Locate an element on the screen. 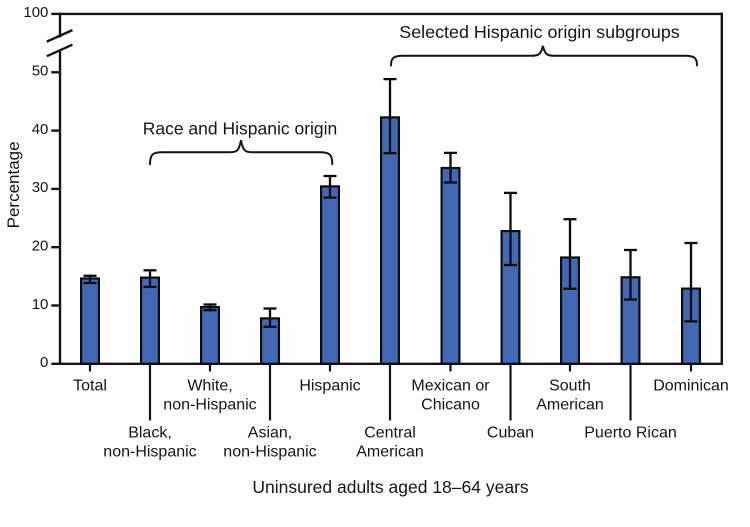  svg-text: 40 is located at coordinates (40, 129).